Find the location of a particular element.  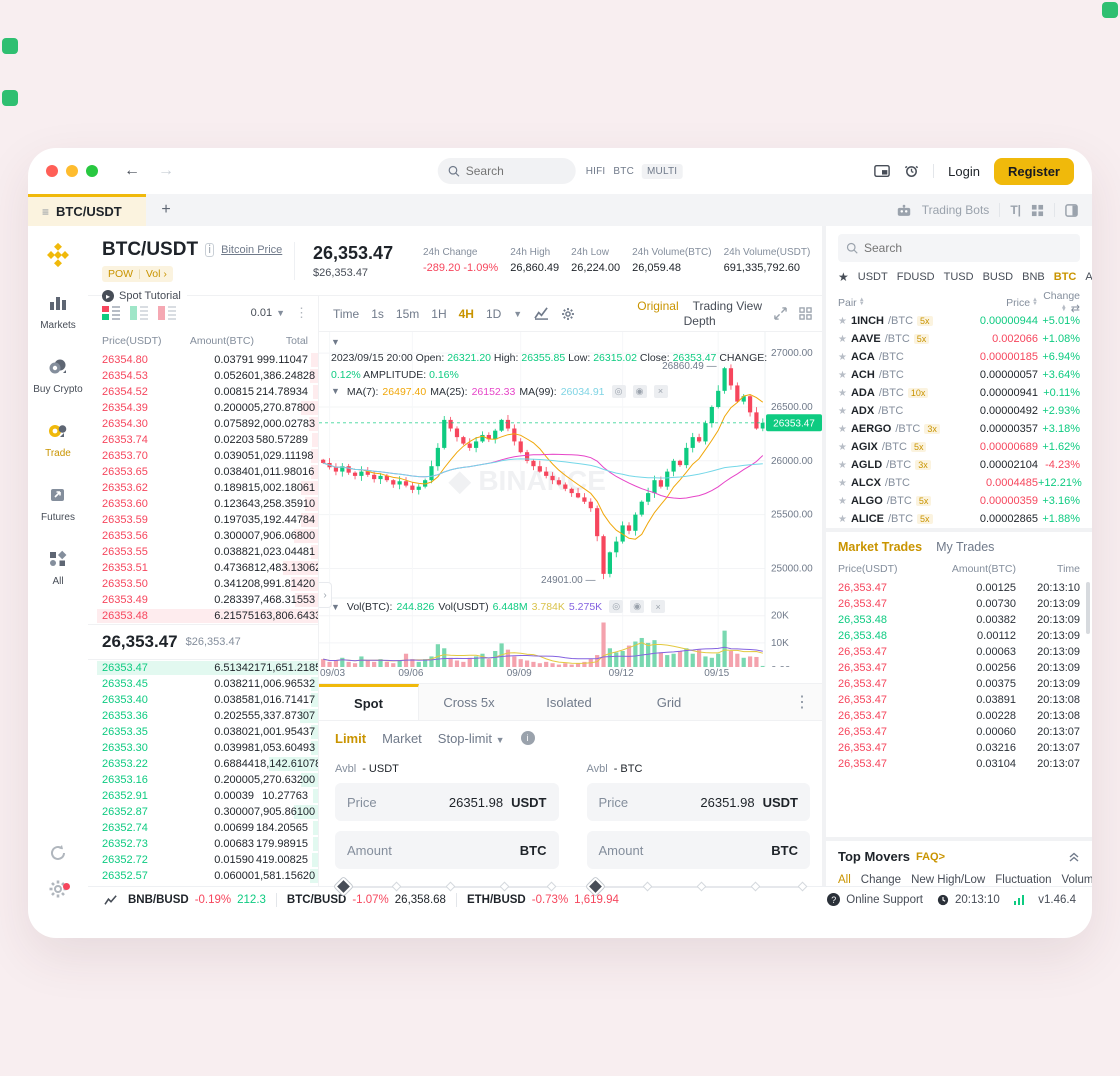

pair-row: ★ ALICE/BTC 5x 0.00002865 +1.88% is located at coordinates (959, 519).